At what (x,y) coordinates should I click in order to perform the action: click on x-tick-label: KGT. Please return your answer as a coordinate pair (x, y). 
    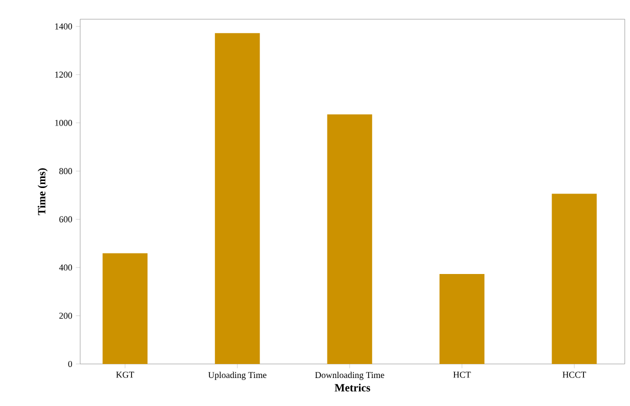
    Looking at the image, I should click on (125, 375).